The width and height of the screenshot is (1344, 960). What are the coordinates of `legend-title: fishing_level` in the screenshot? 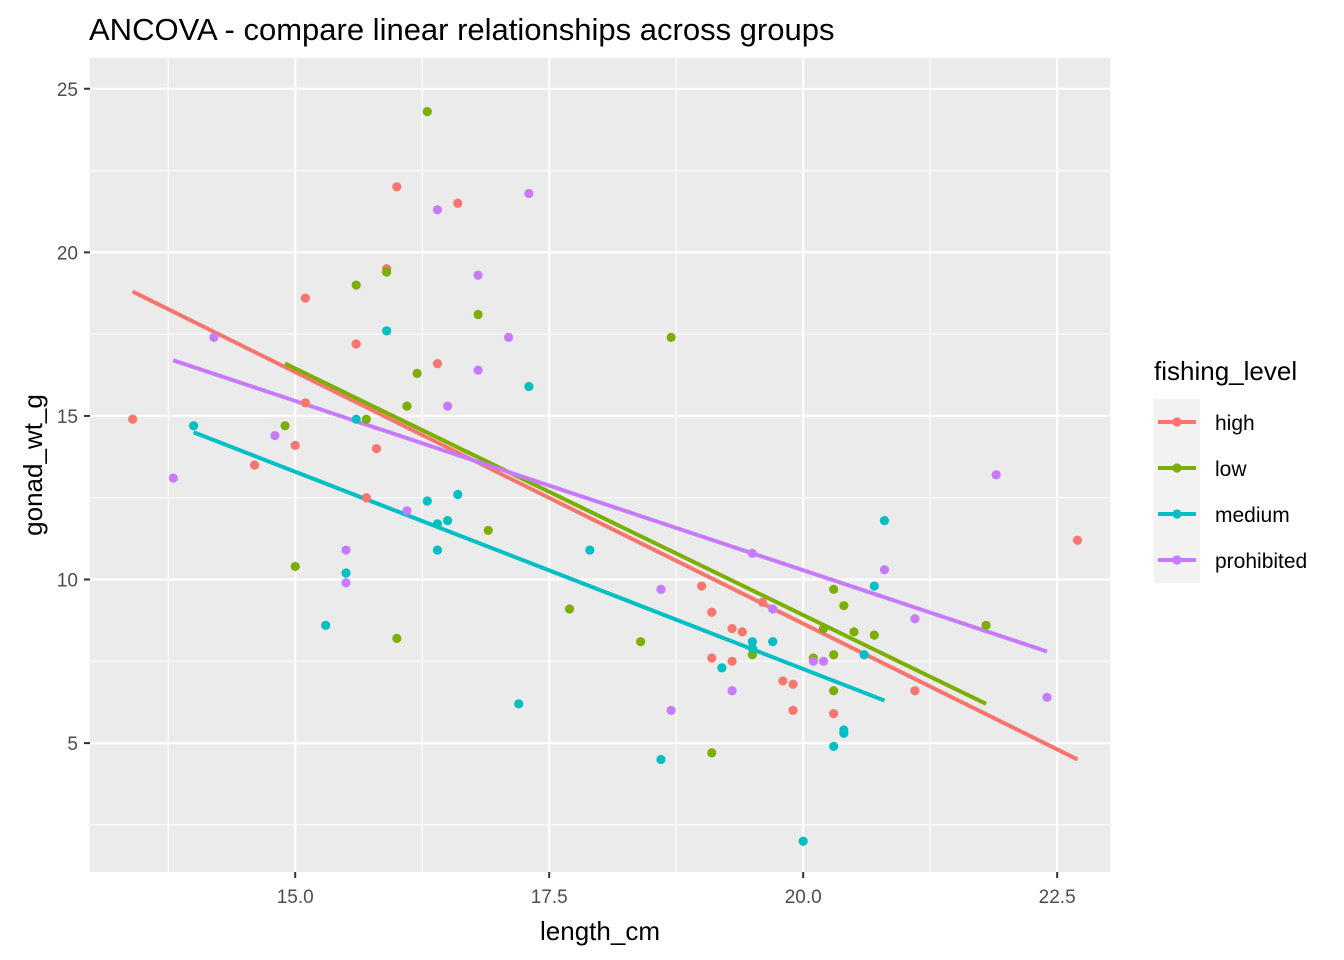 It's located at (1225, 371).